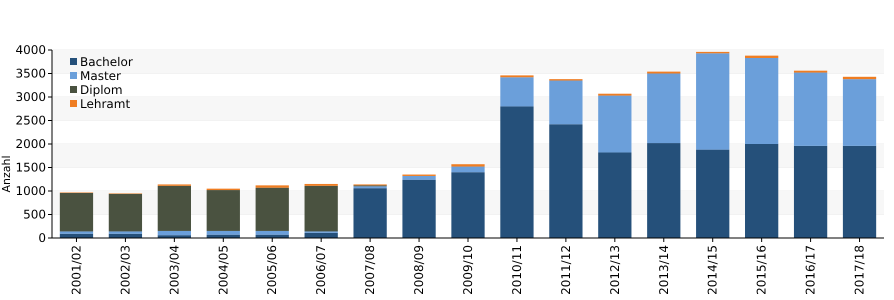  Describe the element at coordinates (859, 270) in the screenshot. I see `x-tick-label: 2017/18` at that location.